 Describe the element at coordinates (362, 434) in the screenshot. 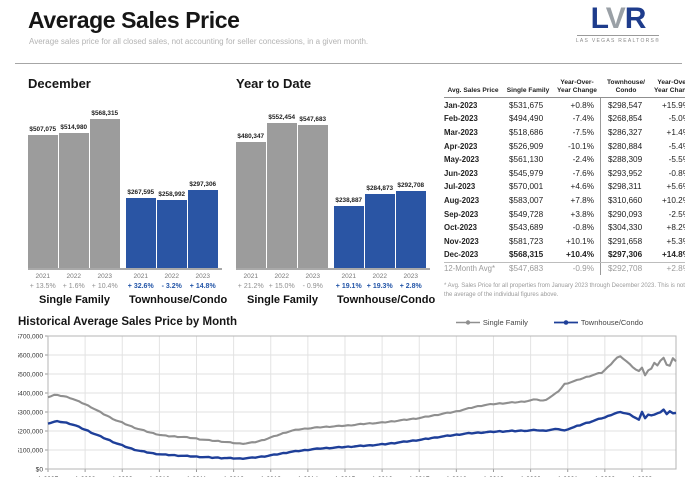

I see `series-line-townhouse-condo` at that location.